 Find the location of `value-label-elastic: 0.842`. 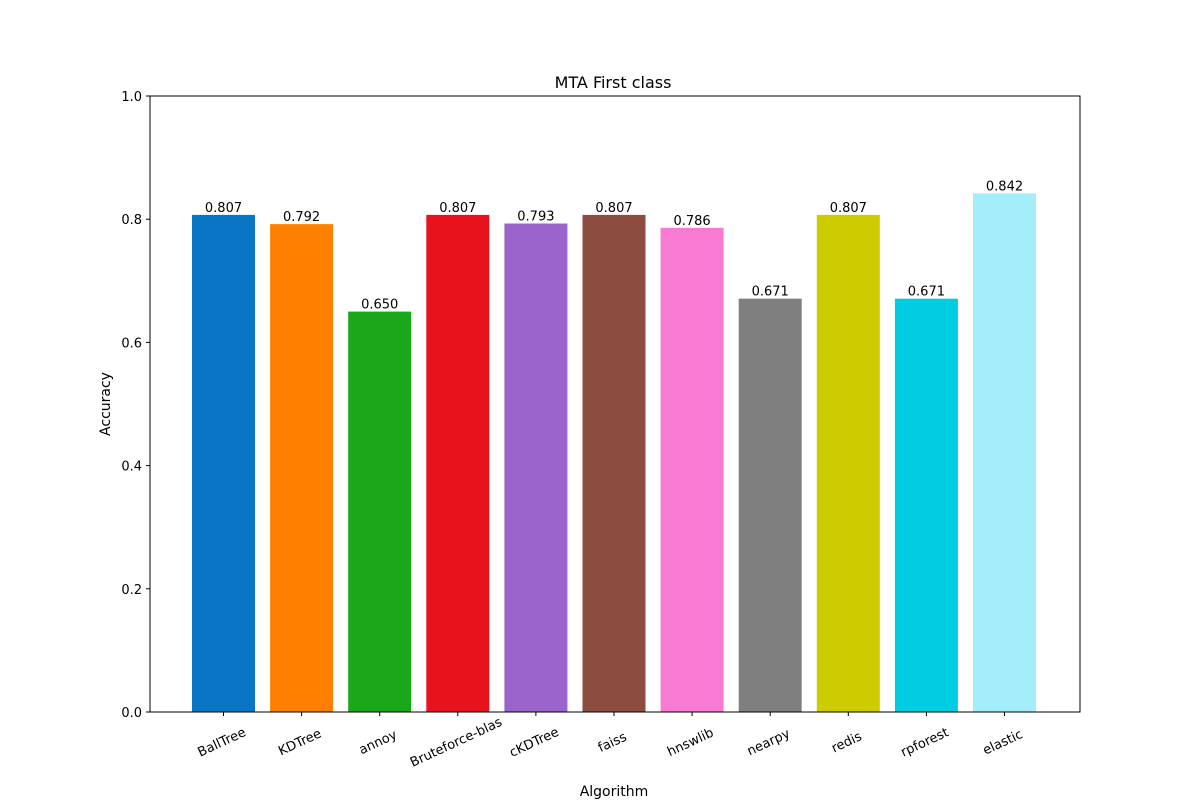

value-label-elastic: 0.842 is located at coordinates (1004, 186).